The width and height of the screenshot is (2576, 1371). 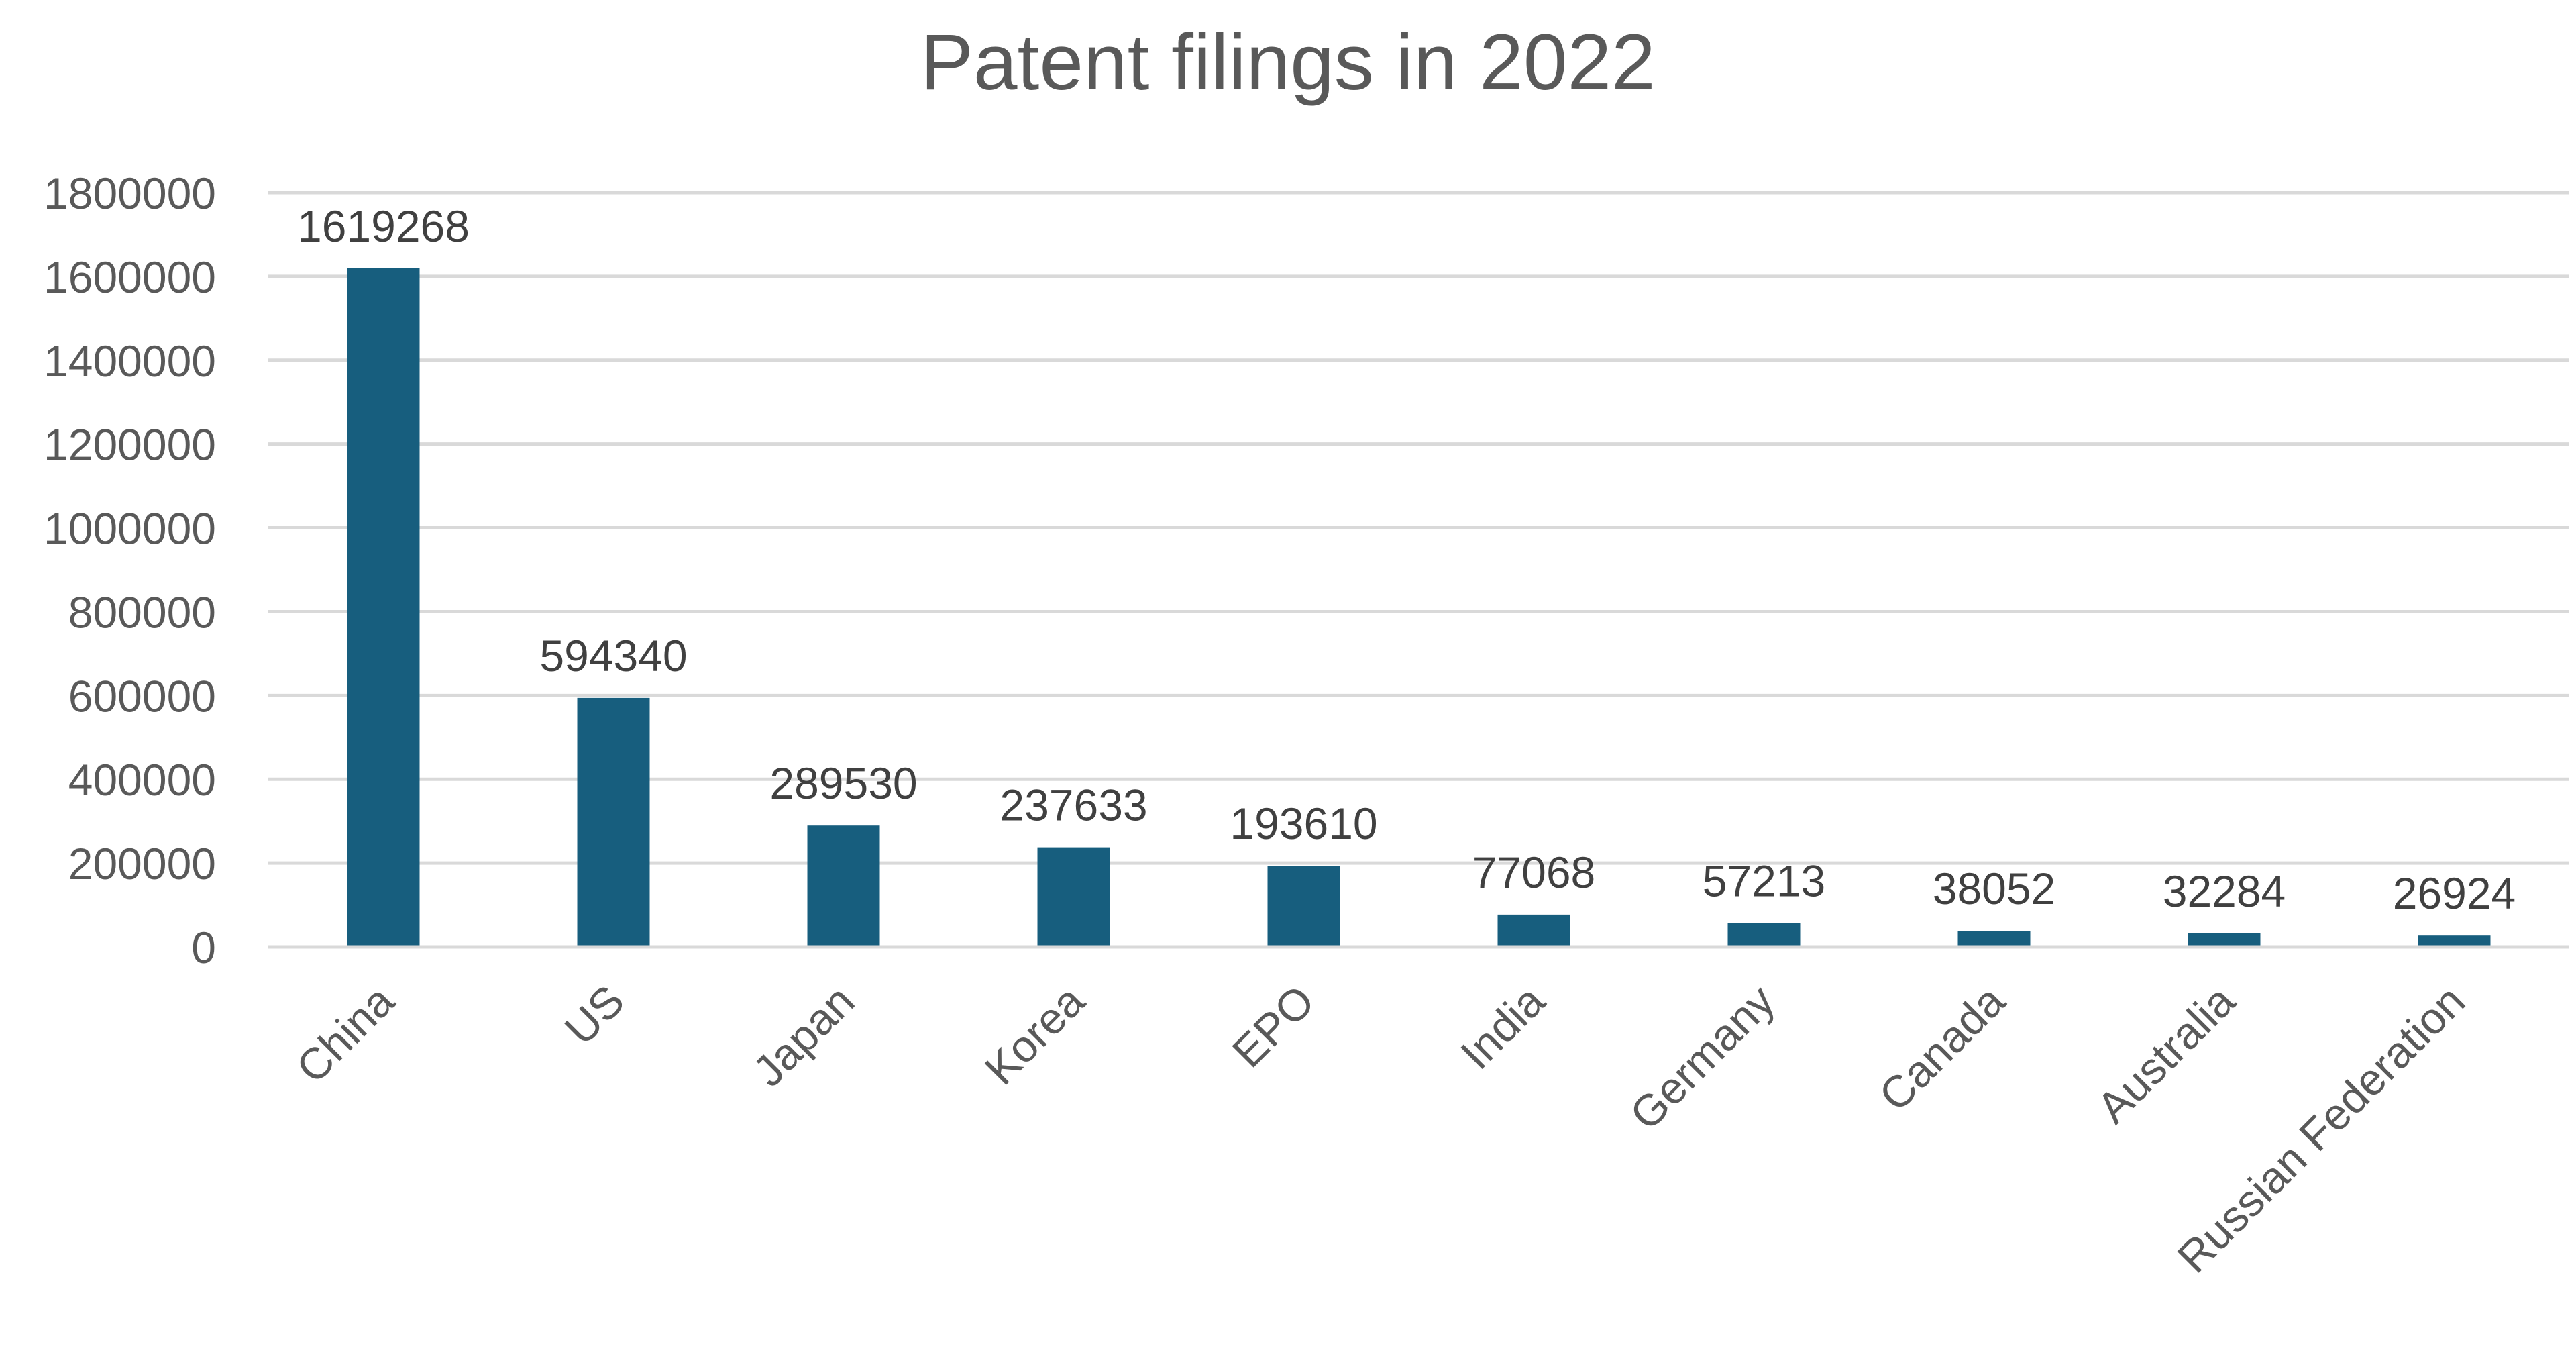 What do you see at coordinates (142, 612) in the screenshot?
I see `y-tick-label: 800000` at bounding box center [142, 612].